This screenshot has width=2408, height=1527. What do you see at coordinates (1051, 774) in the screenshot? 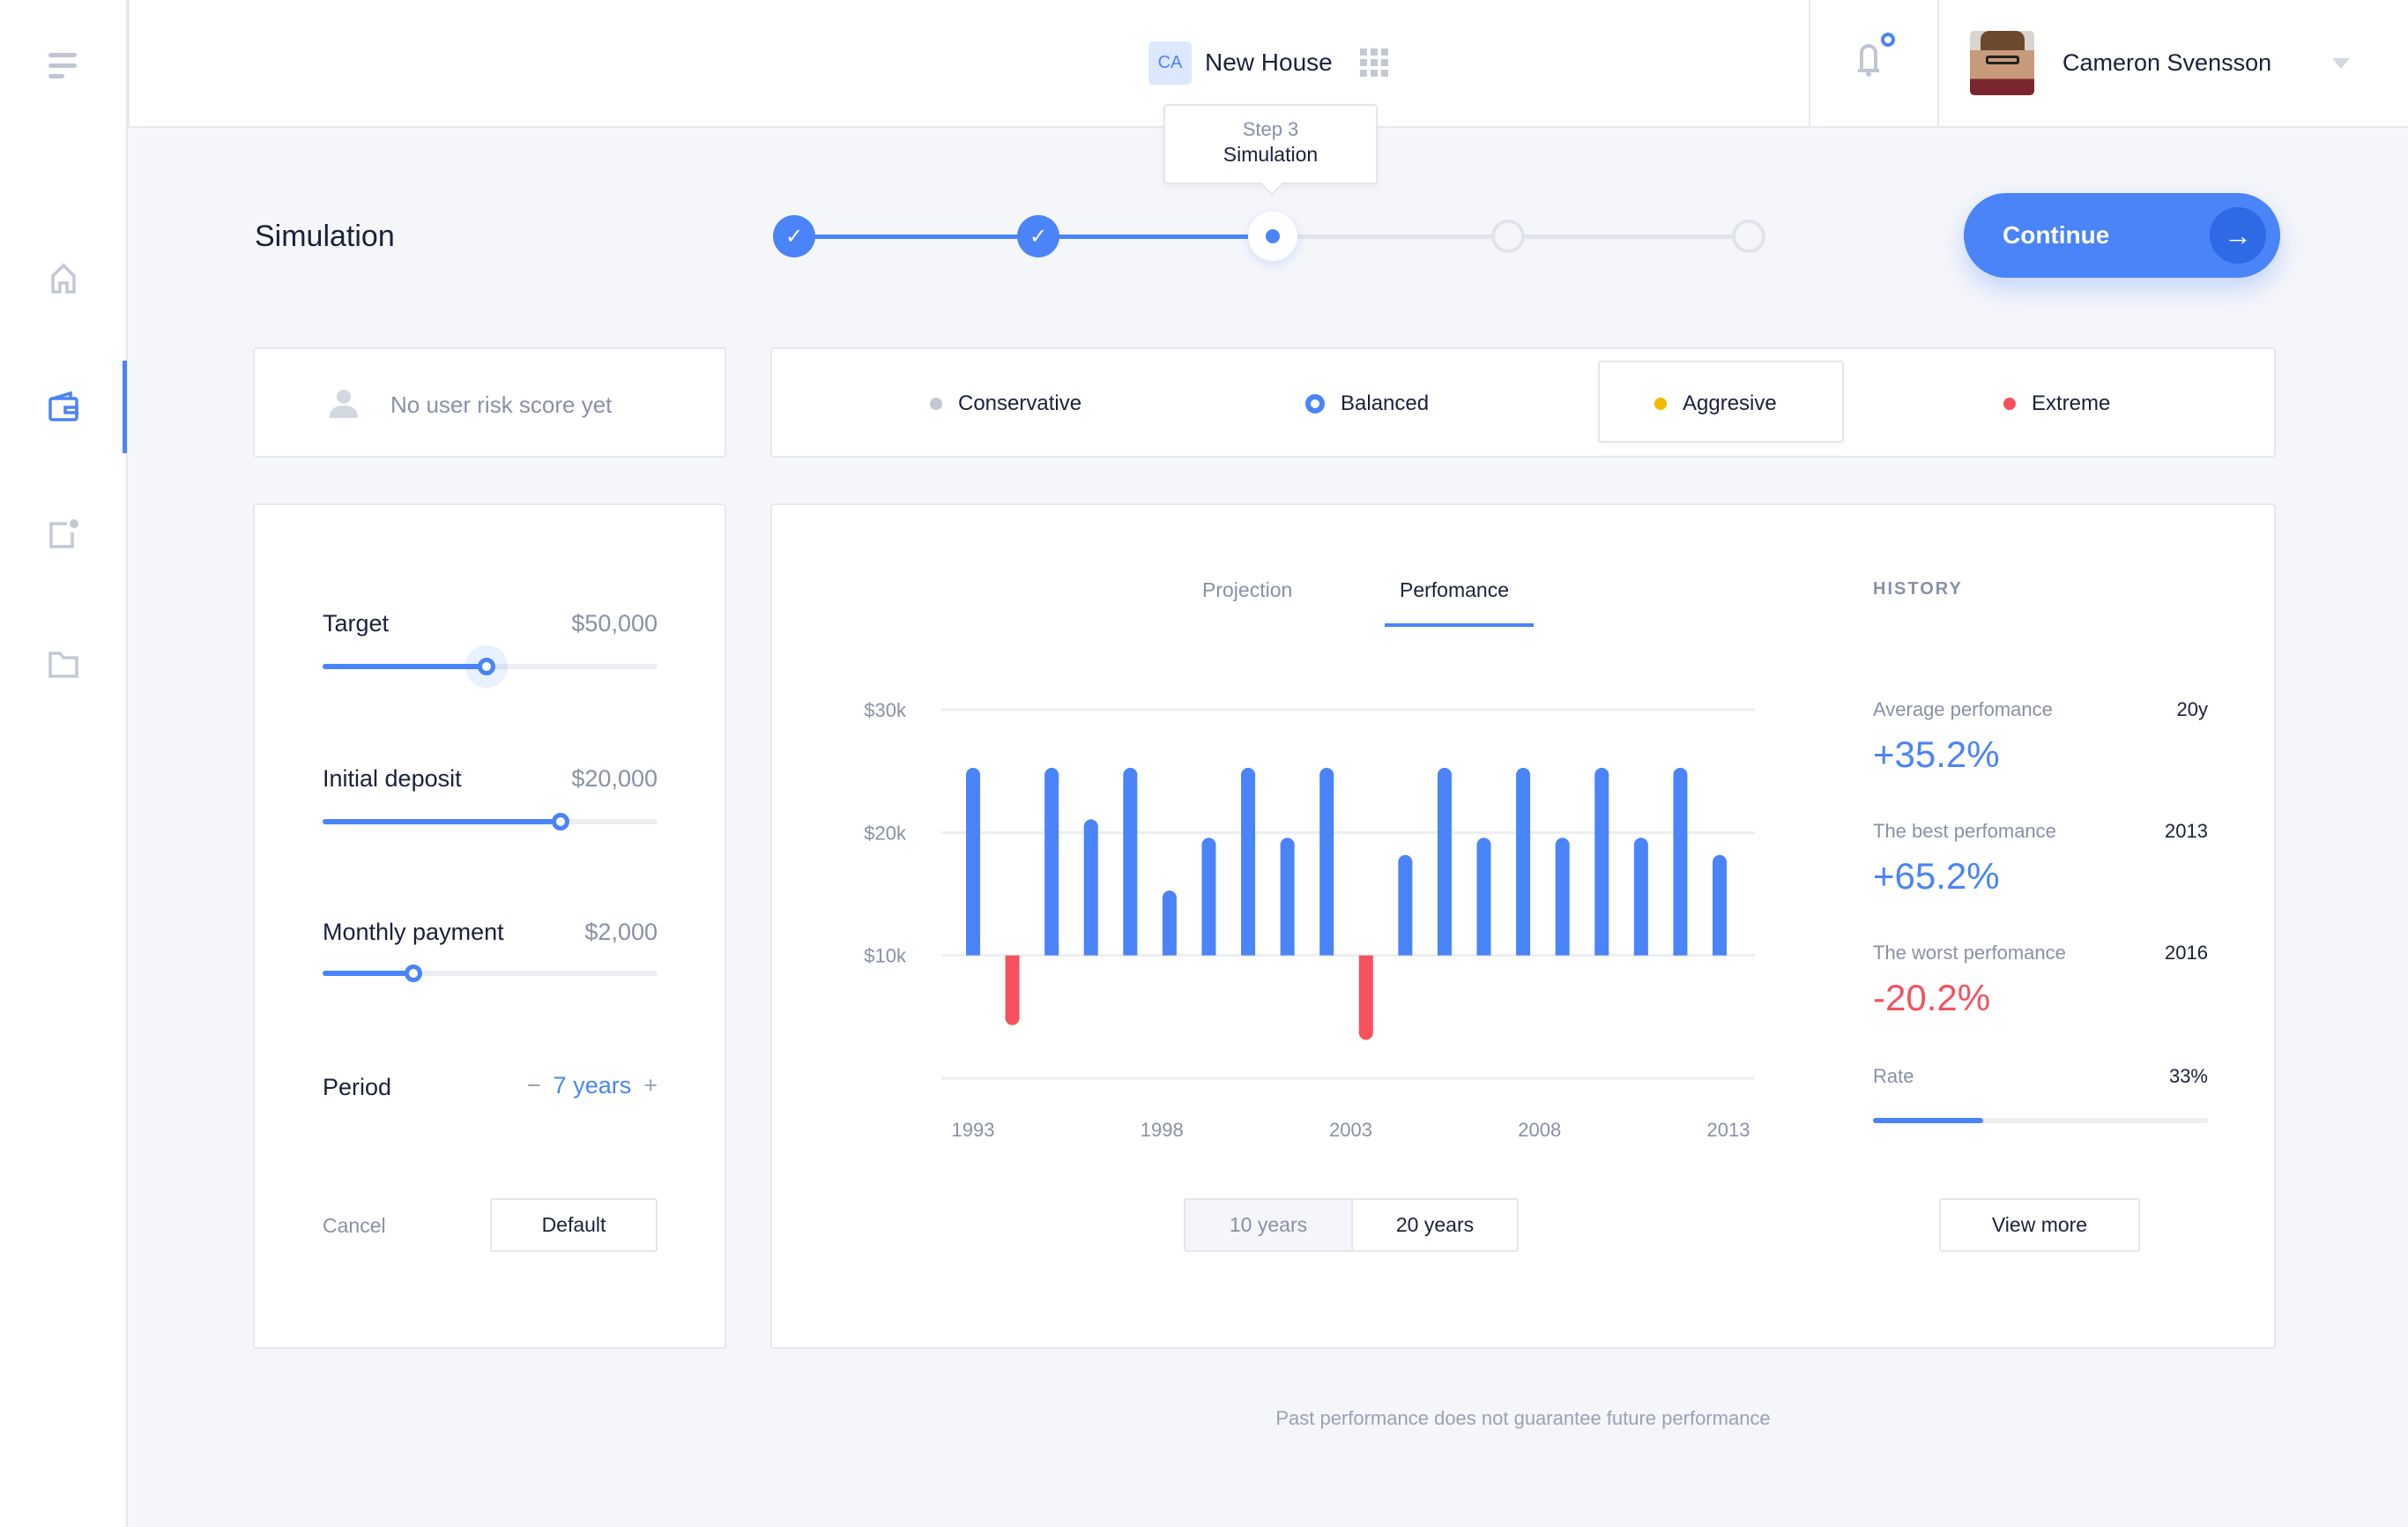
I see `bar-cap-1995` at bounding box center [1051, 774].